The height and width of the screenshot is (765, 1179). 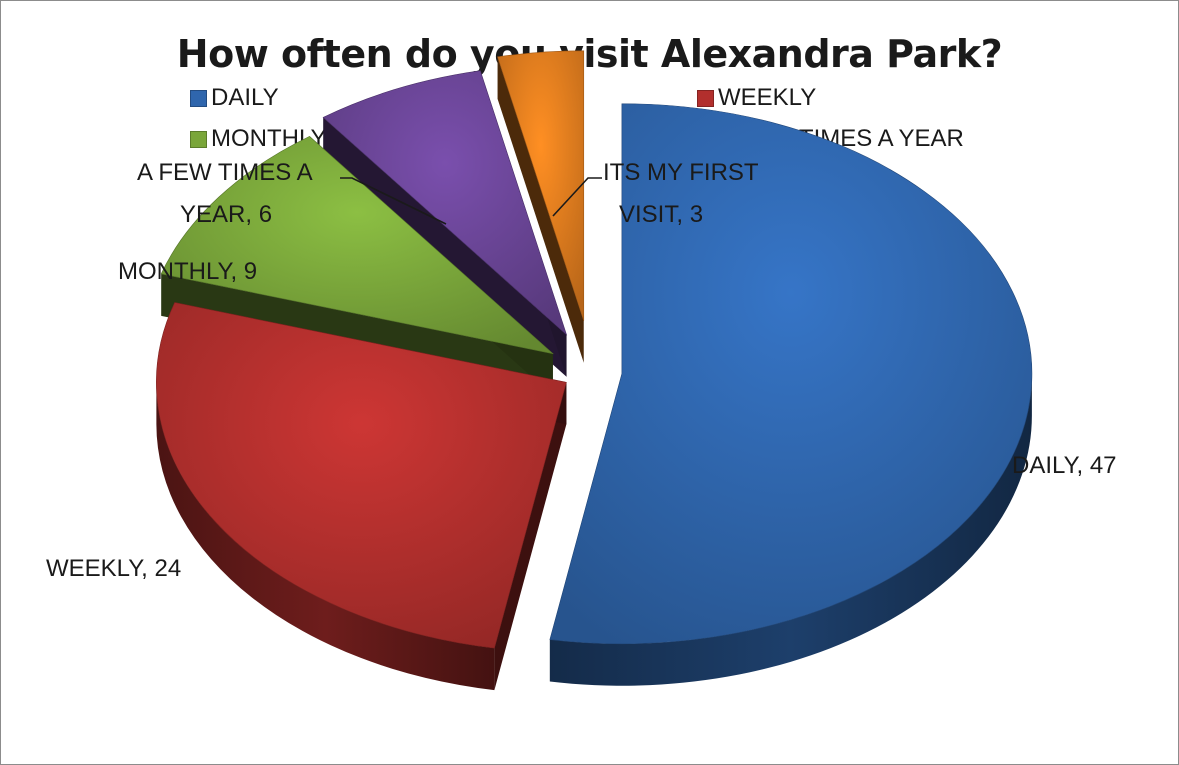 What do you see at coordinates (530, 536) in the screenshot?
I see `slice-wall-start-weekly` at bounding box center [530, 536].